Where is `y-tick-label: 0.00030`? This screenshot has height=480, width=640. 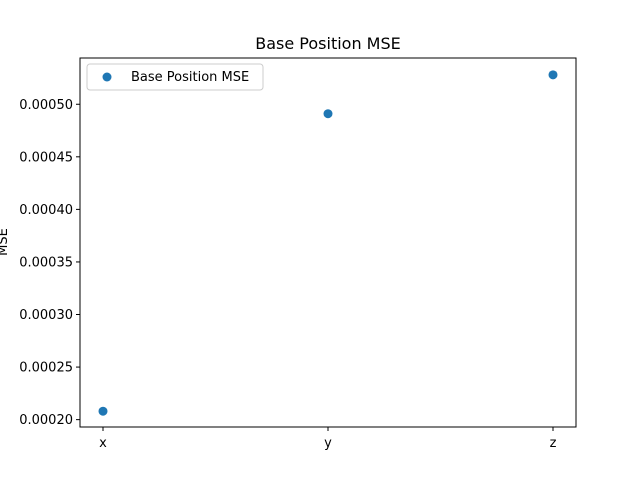 y-tick-label: 0.00030 is located at coordinates (46, 315).